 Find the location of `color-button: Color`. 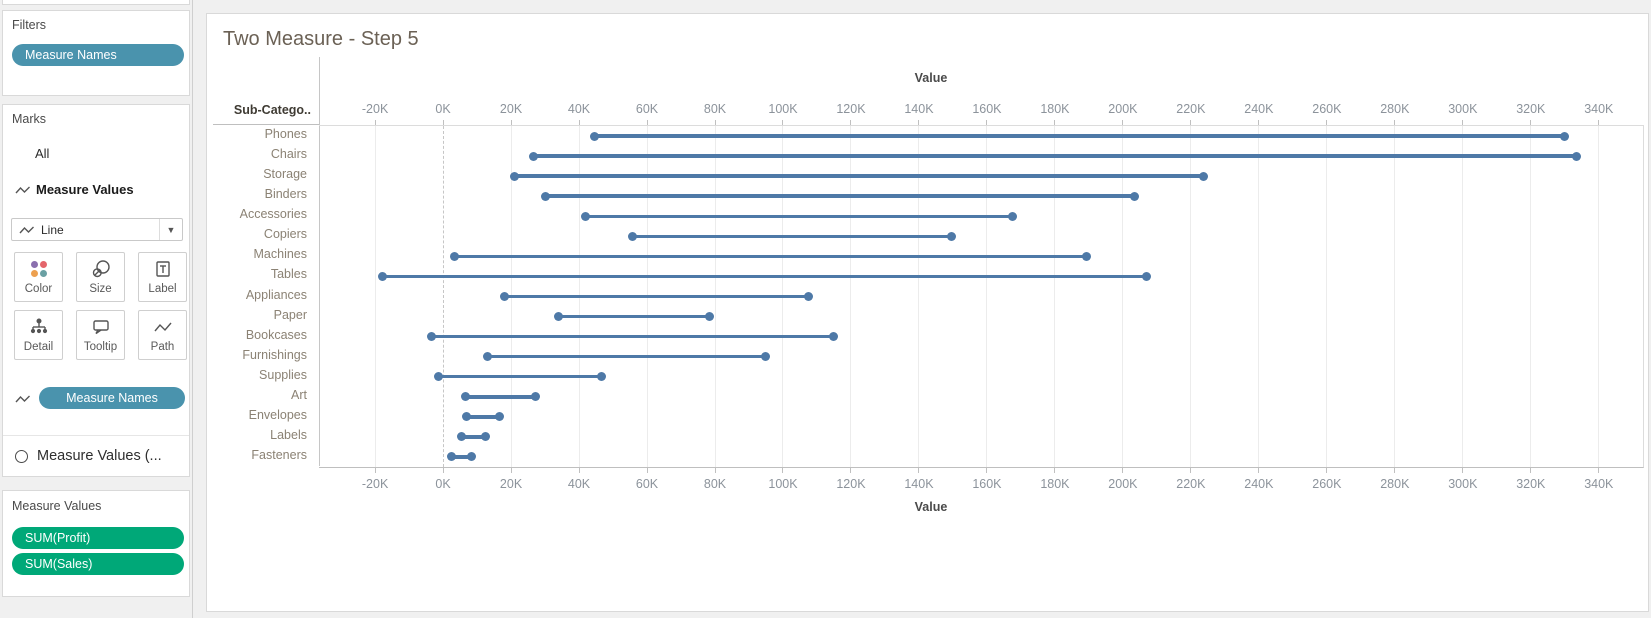

color-button: Color is located at coordinates (38, 277).